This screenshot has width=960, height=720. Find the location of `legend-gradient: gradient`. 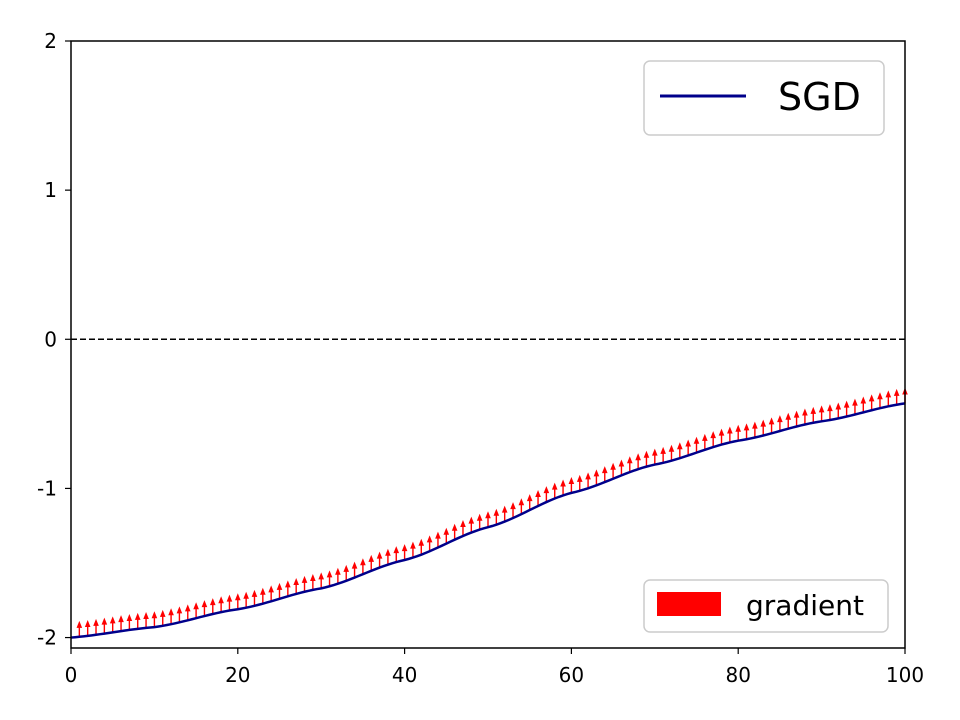

legend-gradient: gradient is located at coordinates (766, 606).